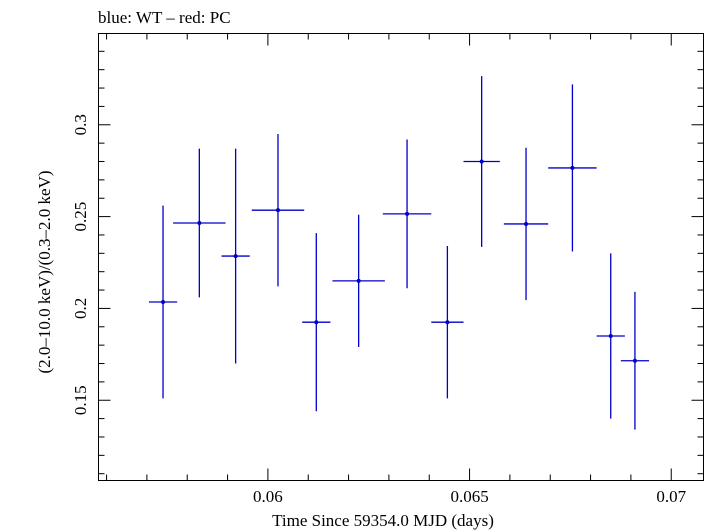 This screenshot has height=532, width=707. I want to click on chart-title: blue: WT – red: PC, so click(164, 17).